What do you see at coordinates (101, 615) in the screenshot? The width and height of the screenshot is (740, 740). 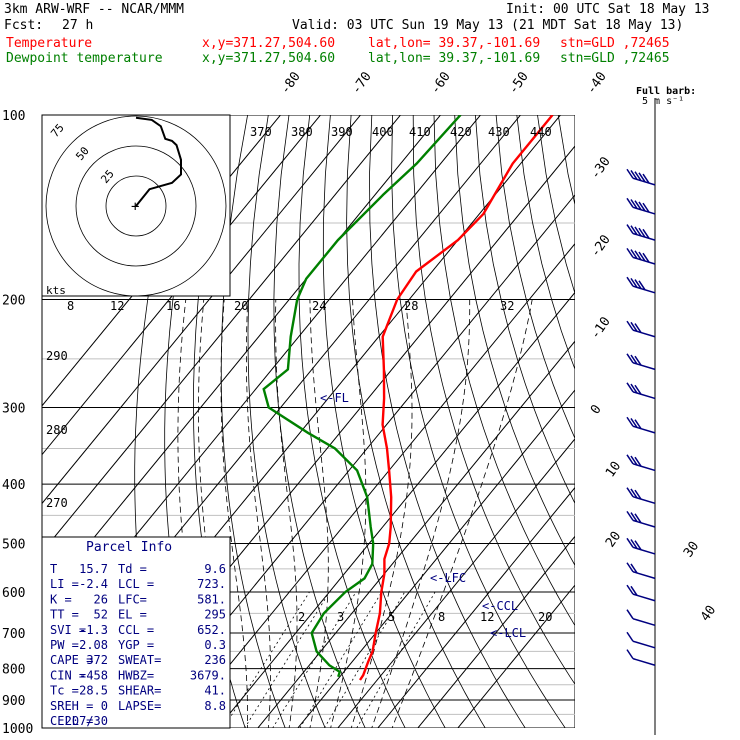 I see `parcel-value: 52` at bounding box center [101, 615].